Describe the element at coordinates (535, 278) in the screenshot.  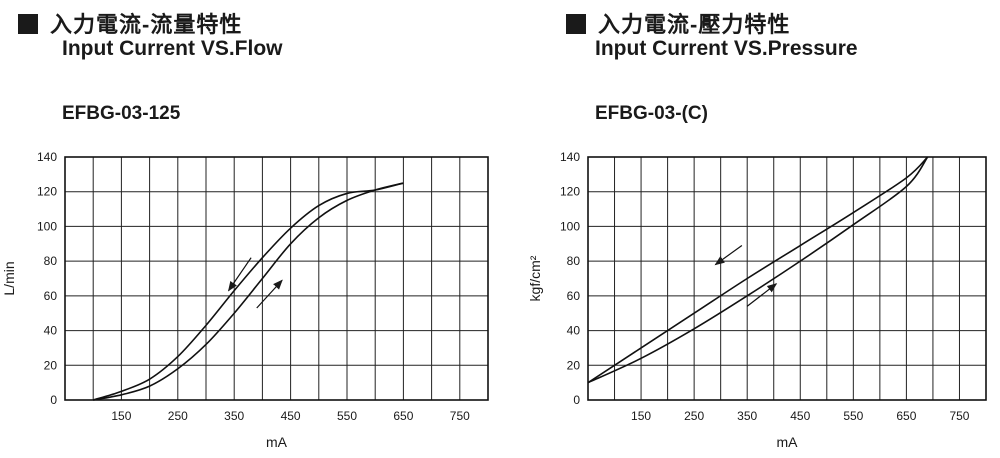
I see `y-axis-label: kgf/cm²` at that location.